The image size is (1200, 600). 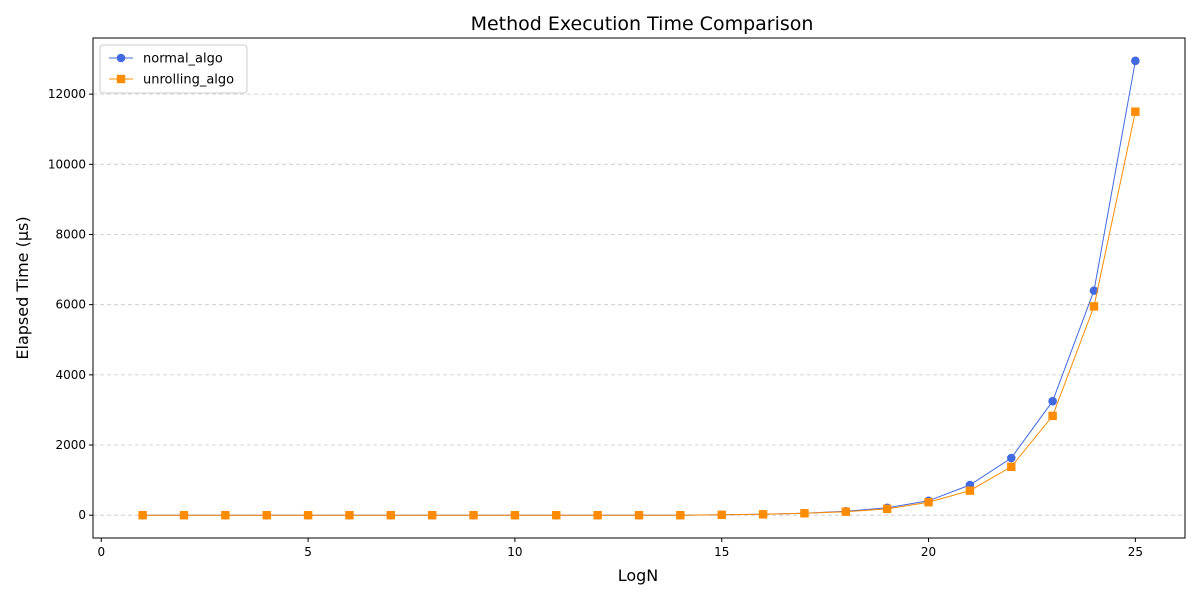 What do you see at coordinates (1135, 552) in the screenshot?
I see `x-tick-label: 25` at bounding box center [1135, 552].